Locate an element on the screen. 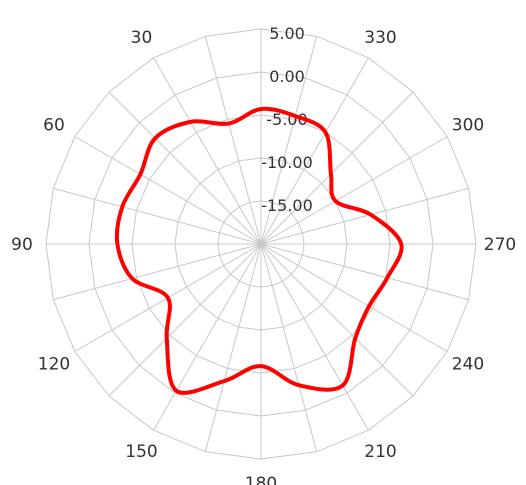  angle-label-30: 30 is located at coordinates (142, 38).